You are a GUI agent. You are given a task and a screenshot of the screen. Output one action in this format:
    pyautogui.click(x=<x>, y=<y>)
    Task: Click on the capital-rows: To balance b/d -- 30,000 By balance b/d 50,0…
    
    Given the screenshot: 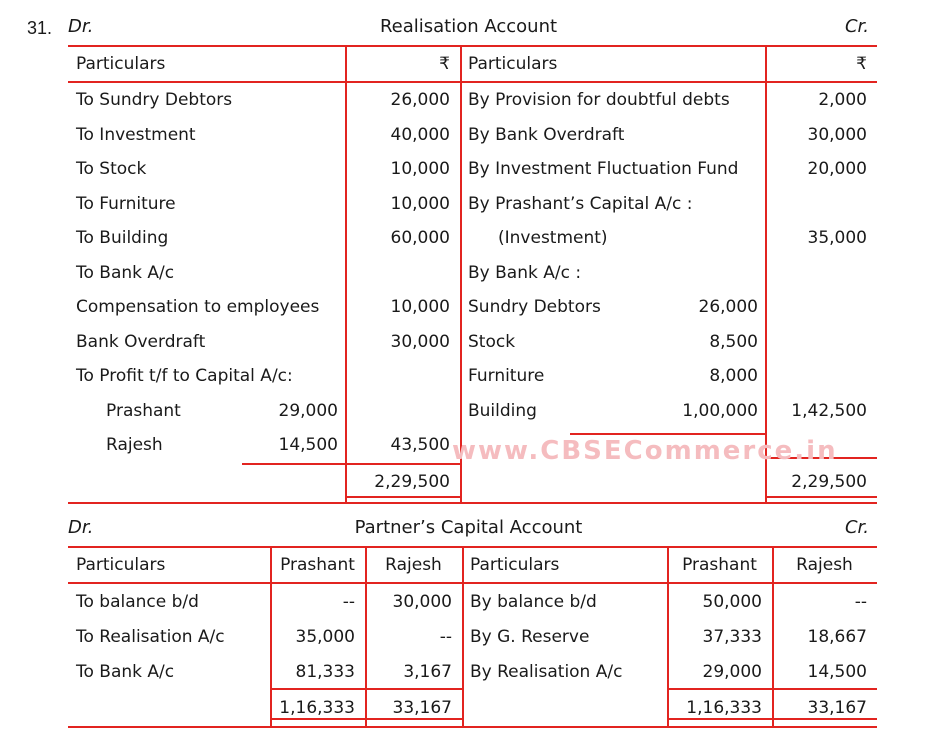 What is the action you would take?
    pyautogui.click(x=472, y=636)
    